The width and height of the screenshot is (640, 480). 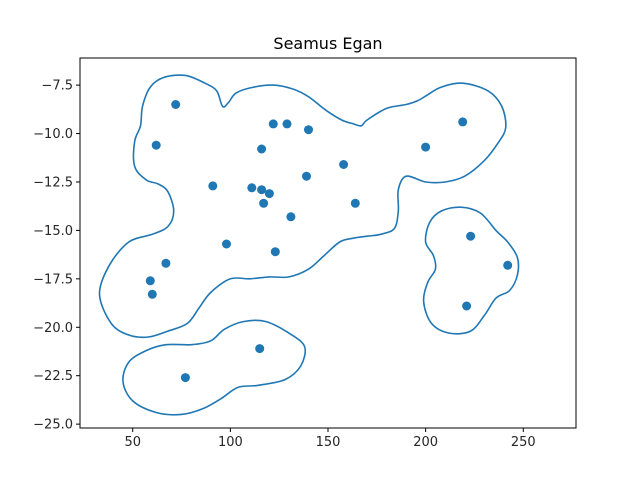 What do you see at coordinates (328, 442) in the screenshot?
I see `x-tick-label: 150` at bounding box center [328, 442].